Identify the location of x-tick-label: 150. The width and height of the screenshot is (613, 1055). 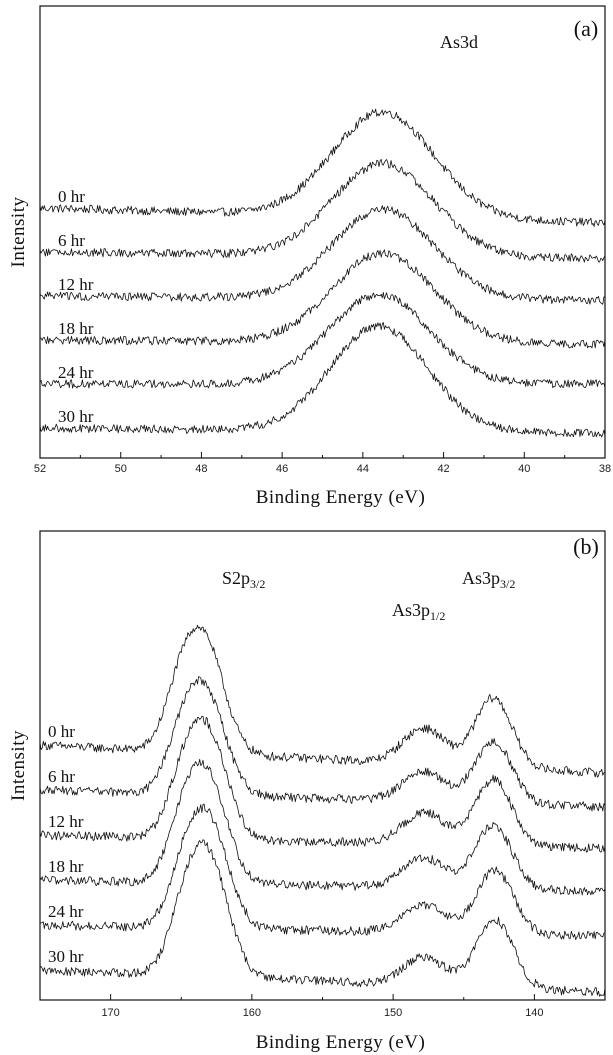
(393, 1013).